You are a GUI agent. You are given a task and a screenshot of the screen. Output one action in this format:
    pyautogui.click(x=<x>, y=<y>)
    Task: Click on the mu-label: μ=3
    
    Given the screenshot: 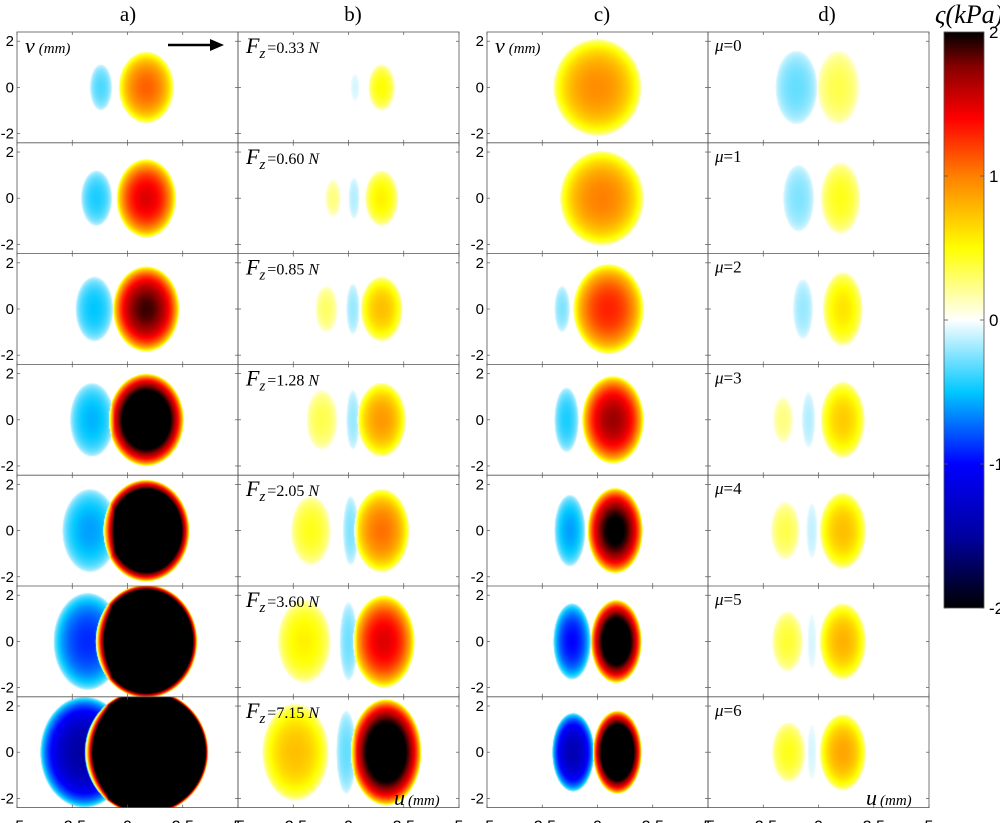 What is the action you would take?
    pyautogui.click(x=728, y=377)
    